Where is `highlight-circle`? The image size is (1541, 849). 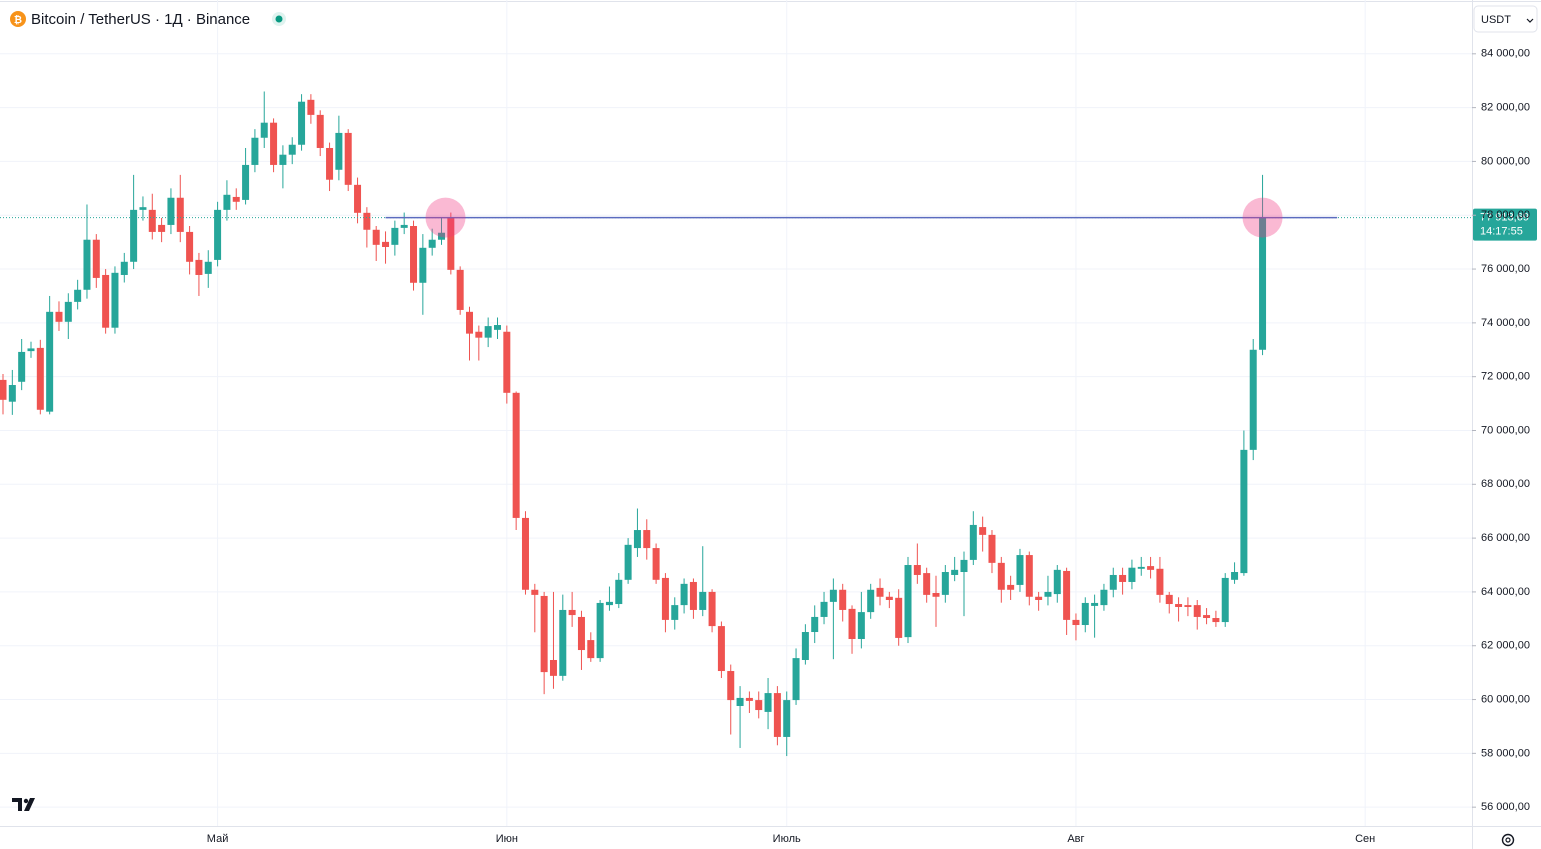 highlight-circle is located at coordinates (445, 217).